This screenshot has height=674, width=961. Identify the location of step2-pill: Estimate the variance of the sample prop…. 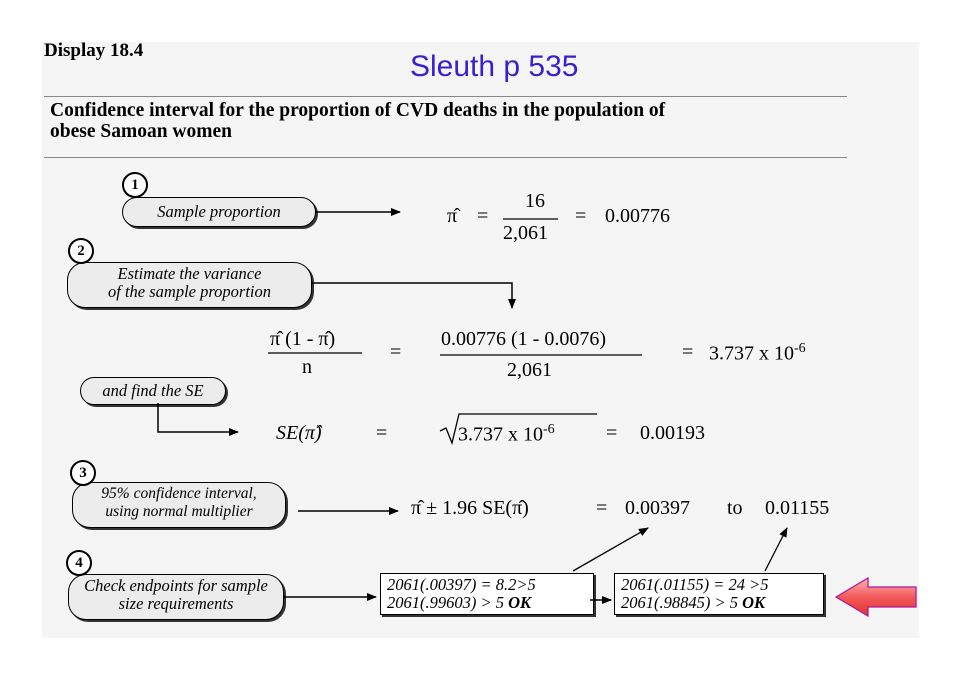
(189, 285).